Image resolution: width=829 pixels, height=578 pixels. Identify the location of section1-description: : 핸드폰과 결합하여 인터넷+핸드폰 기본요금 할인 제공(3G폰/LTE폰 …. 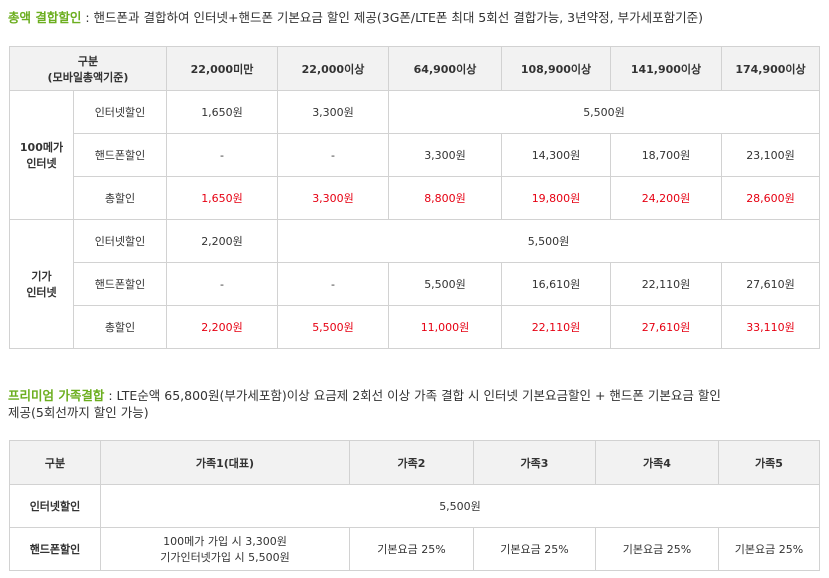
(392, 17).